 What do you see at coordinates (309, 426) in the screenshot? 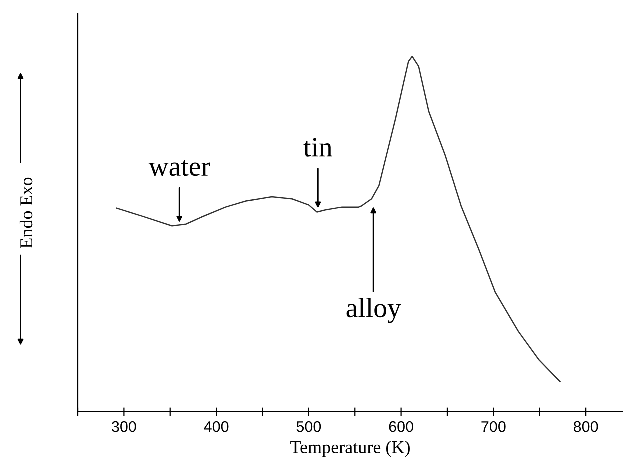
I see `x-tick-label: 500` at bounding box center [309, 426].